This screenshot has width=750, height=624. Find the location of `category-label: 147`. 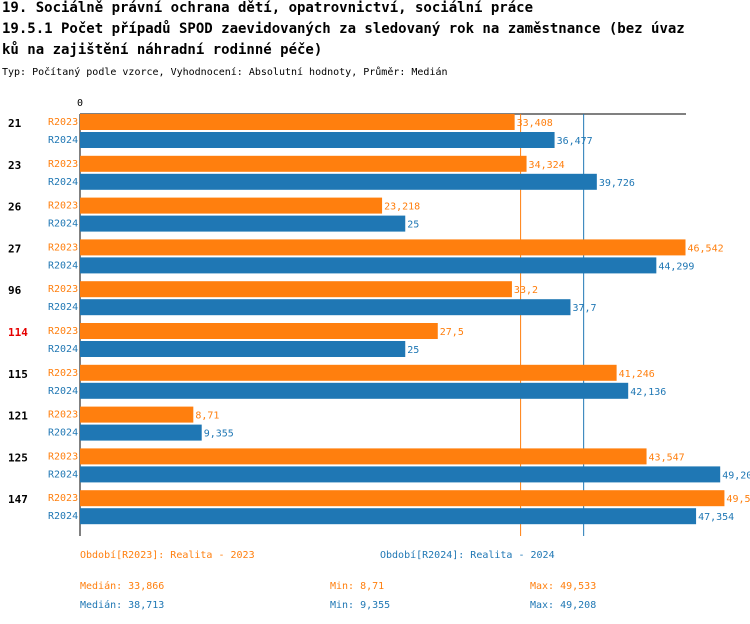

category-label: 147 is located at coordinates (18, 499).